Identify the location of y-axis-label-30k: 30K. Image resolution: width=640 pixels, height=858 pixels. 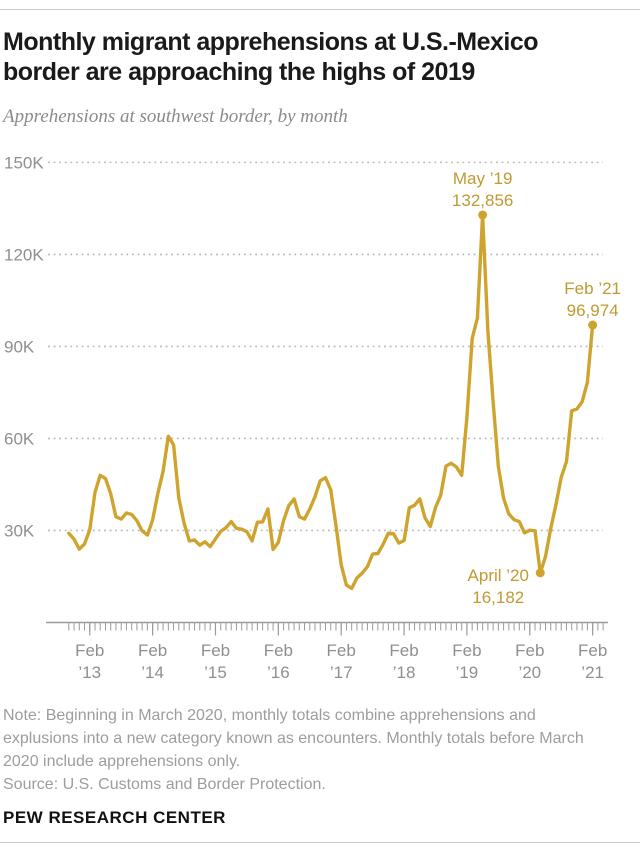
(19, 530).